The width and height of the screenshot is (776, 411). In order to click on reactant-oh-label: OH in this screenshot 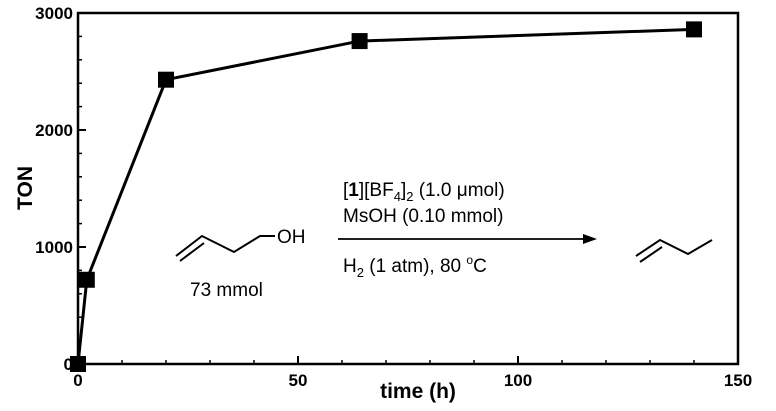, I will do `click(291, 237)`.